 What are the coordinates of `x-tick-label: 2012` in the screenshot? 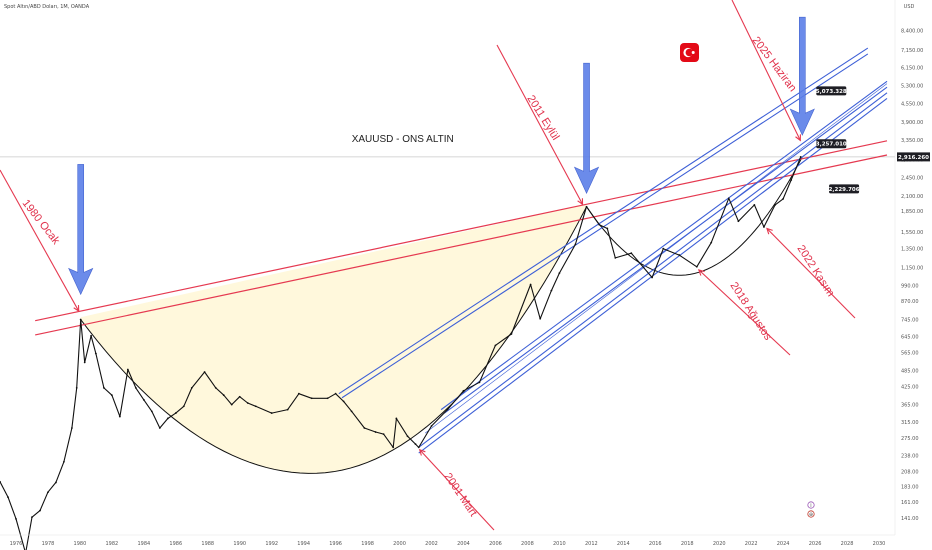 It's located at (591, 544).